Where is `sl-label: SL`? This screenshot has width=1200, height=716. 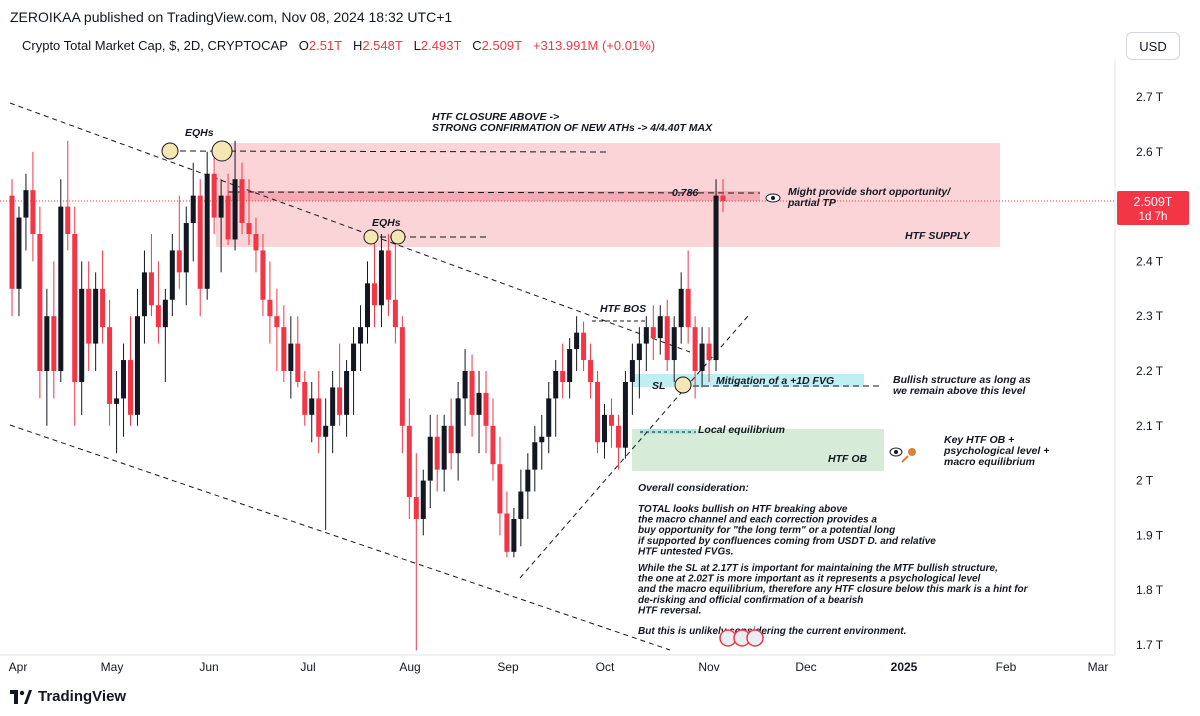
sl-label: SL is located at coordinates (658, 386).